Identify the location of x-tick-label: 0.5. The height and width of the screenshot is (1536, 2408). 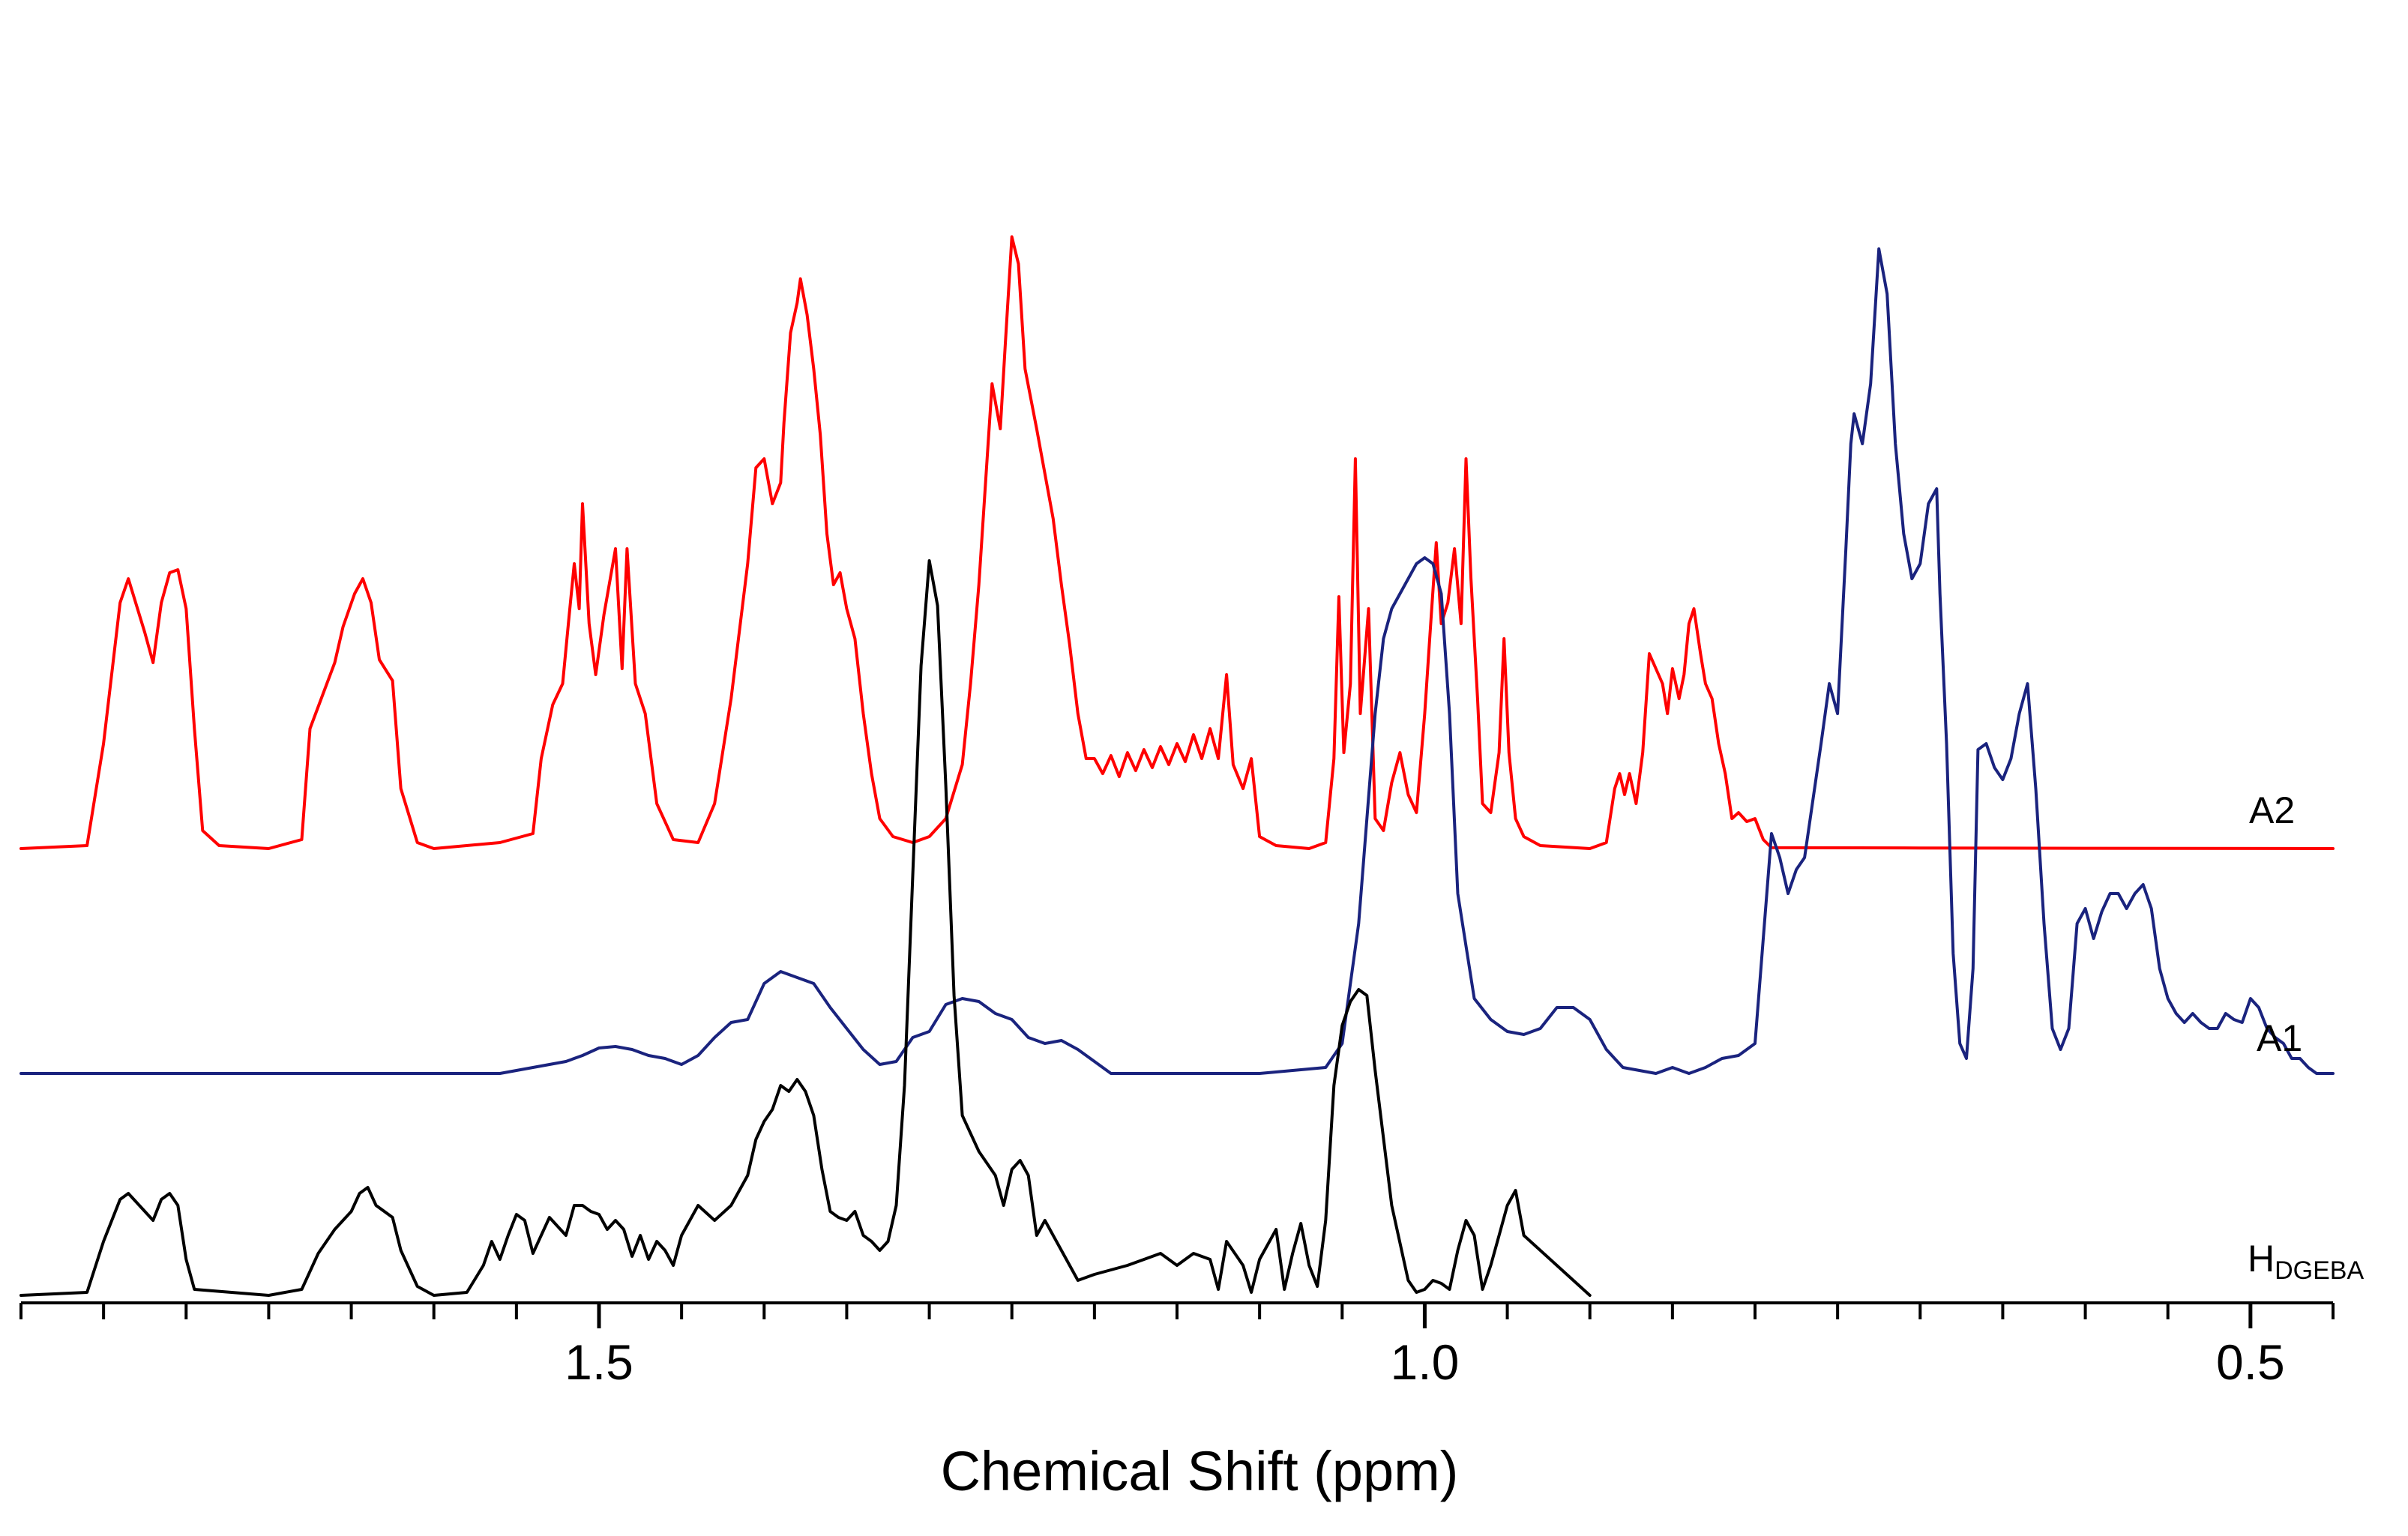
(2250, 1362).